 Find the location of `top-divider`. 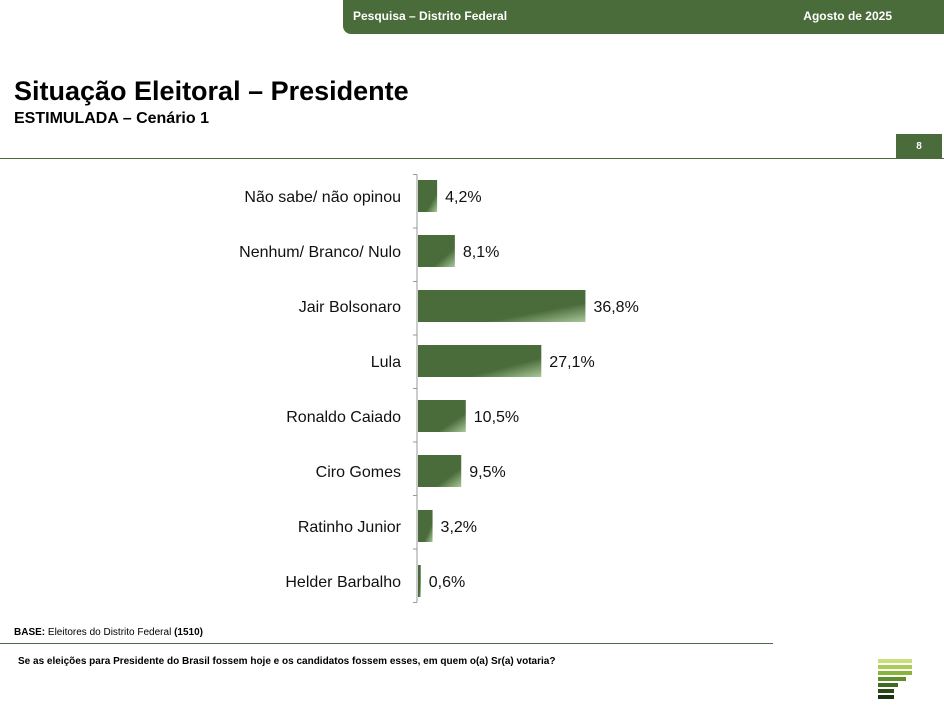

top-divider is located at coordinates (472, 158).